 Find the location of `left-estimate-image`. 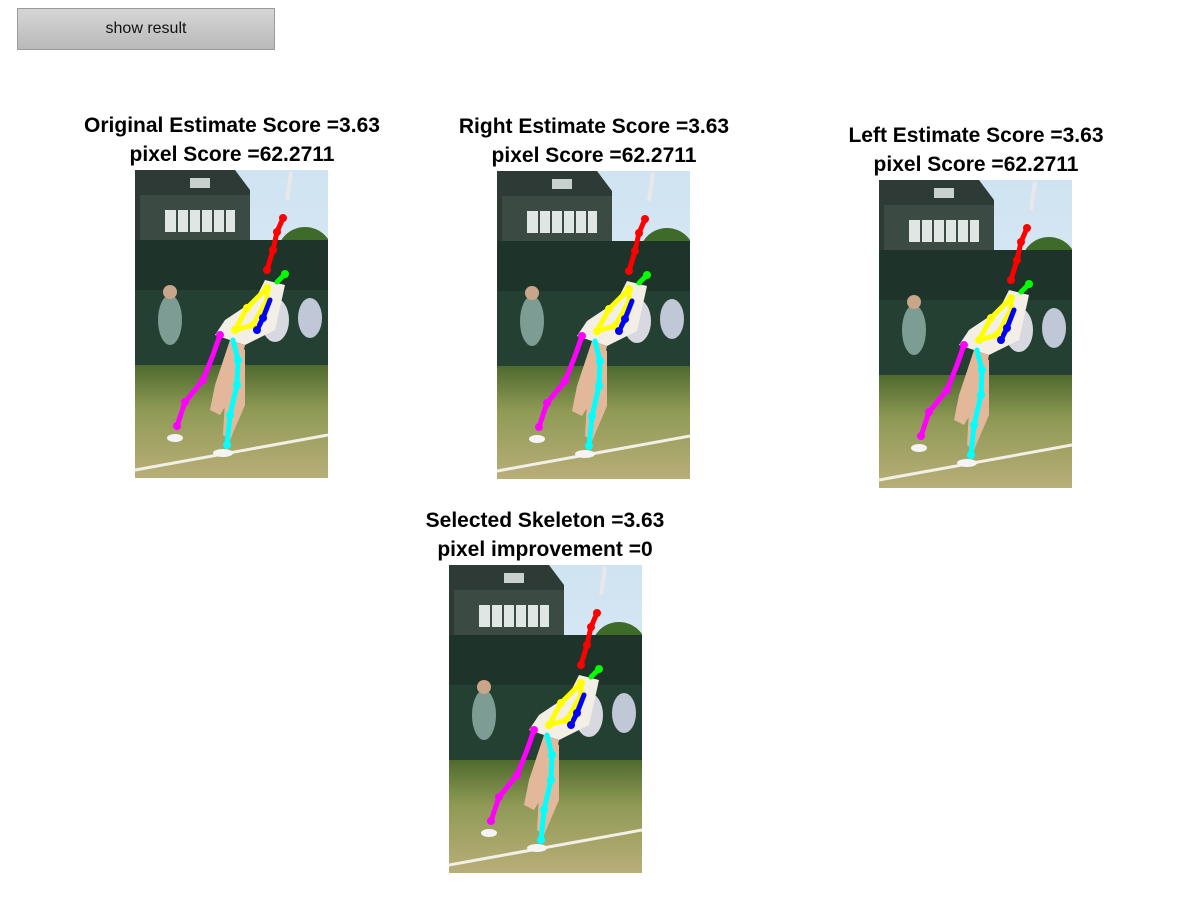

left-estimate-image is located at coordinates (975, 334).